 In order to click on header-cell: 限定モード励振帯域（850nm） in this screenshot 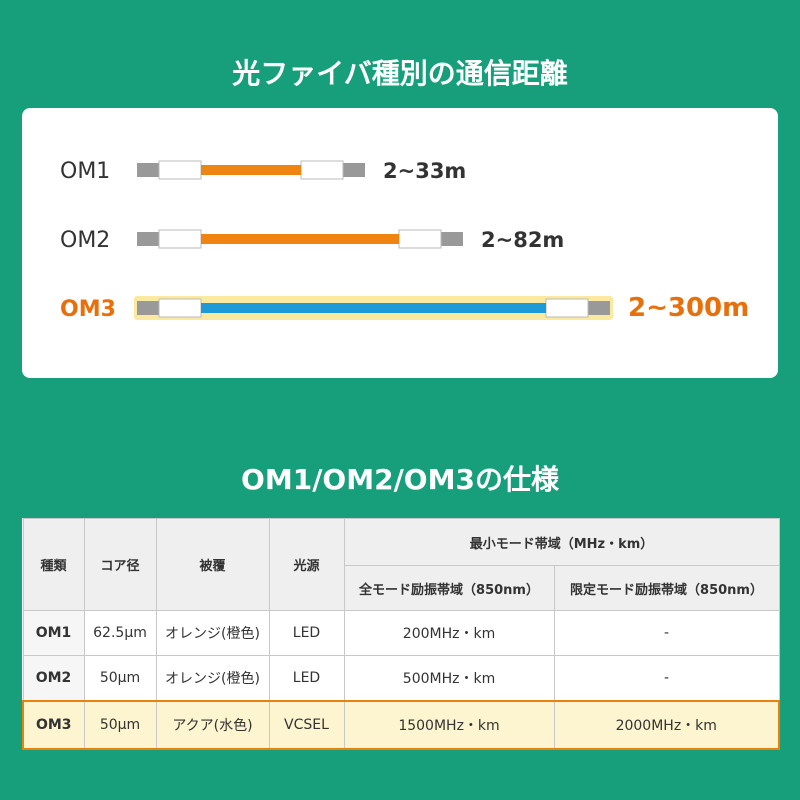, I will do `click(666, 588)`.